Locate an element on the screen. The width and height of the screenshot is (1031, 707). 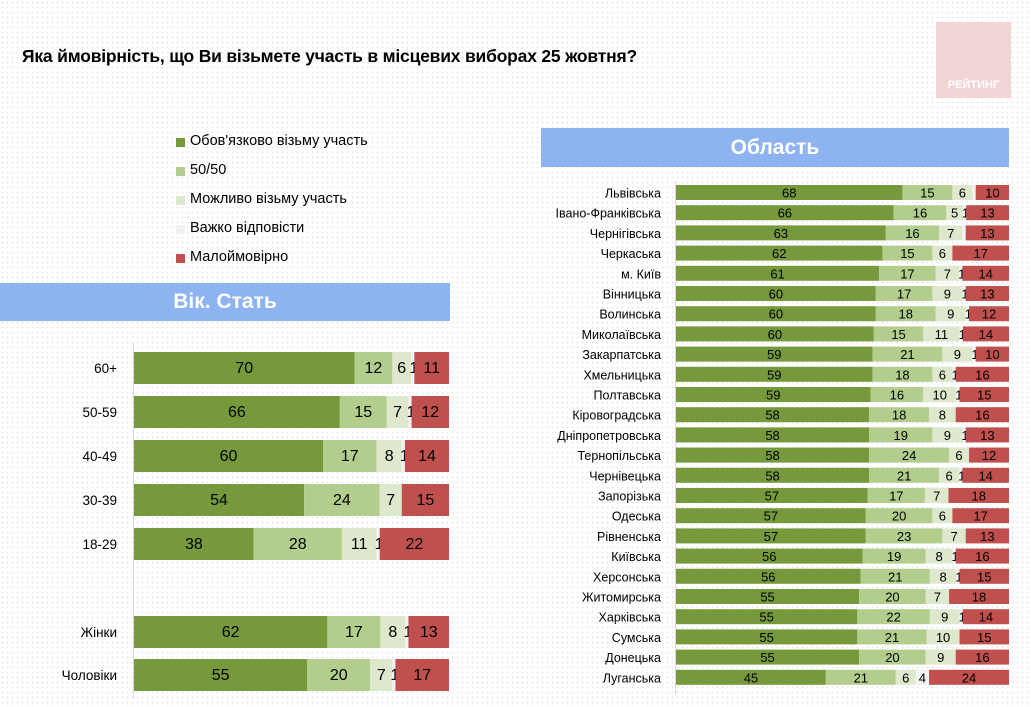
region-value-label-unlikely: 13 is located at coordinates (987, 213).